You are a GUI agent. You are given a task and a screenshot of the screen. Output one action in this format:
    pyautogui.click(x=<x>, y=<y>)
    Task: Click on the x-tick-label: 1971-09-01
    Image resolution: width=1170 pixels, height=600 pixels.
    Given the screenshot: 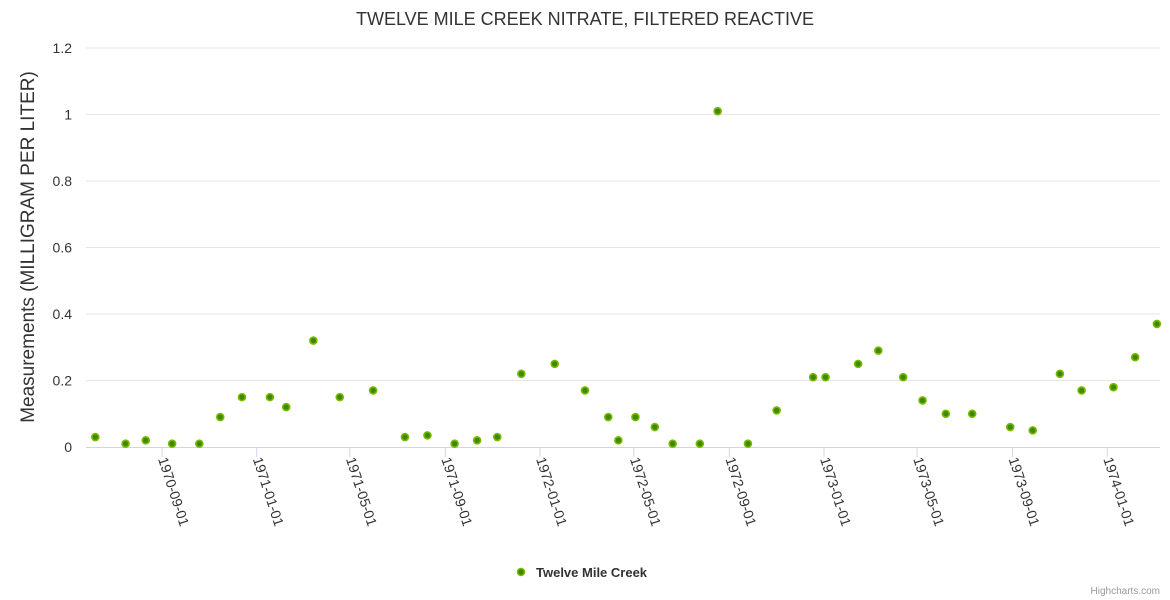 What is the action you would take?
    pyautogui.click(x=456, y=491)
    